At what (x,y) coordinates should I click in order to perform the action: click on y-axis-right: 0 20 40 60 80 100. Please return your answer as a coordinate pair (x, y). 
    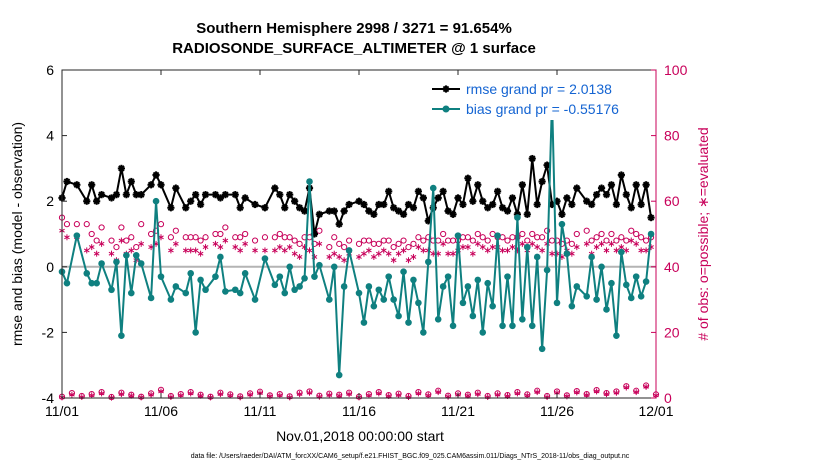
    Looking at the image, I should click on (669, 234).